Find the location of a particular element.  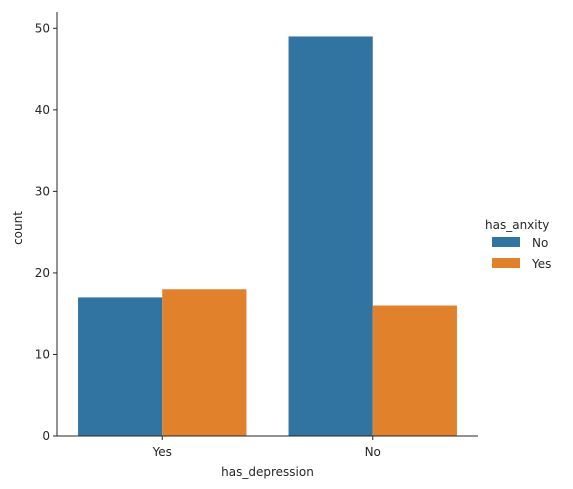

y-tick-label: 40 is located at coordinates (42, 110).